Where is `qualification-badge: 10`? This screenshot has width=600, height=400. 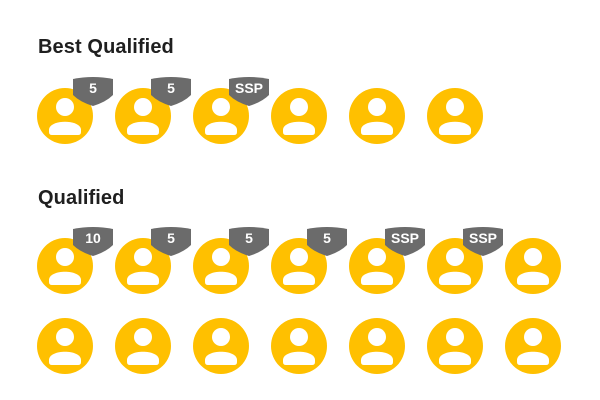 qualification-badge: 10 is located at coordinates (93, 241).